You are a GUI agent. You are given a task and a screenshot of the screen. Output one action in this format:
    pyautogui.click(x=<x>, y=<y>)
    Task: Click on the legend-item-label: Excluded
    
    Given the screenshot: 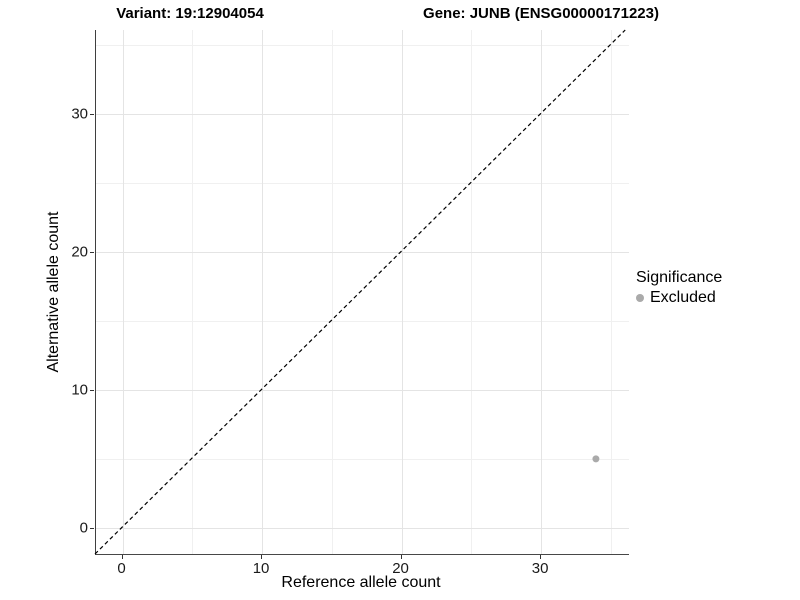 What is the action you would take?
    pyautogui.click(x=683, y=297)
    